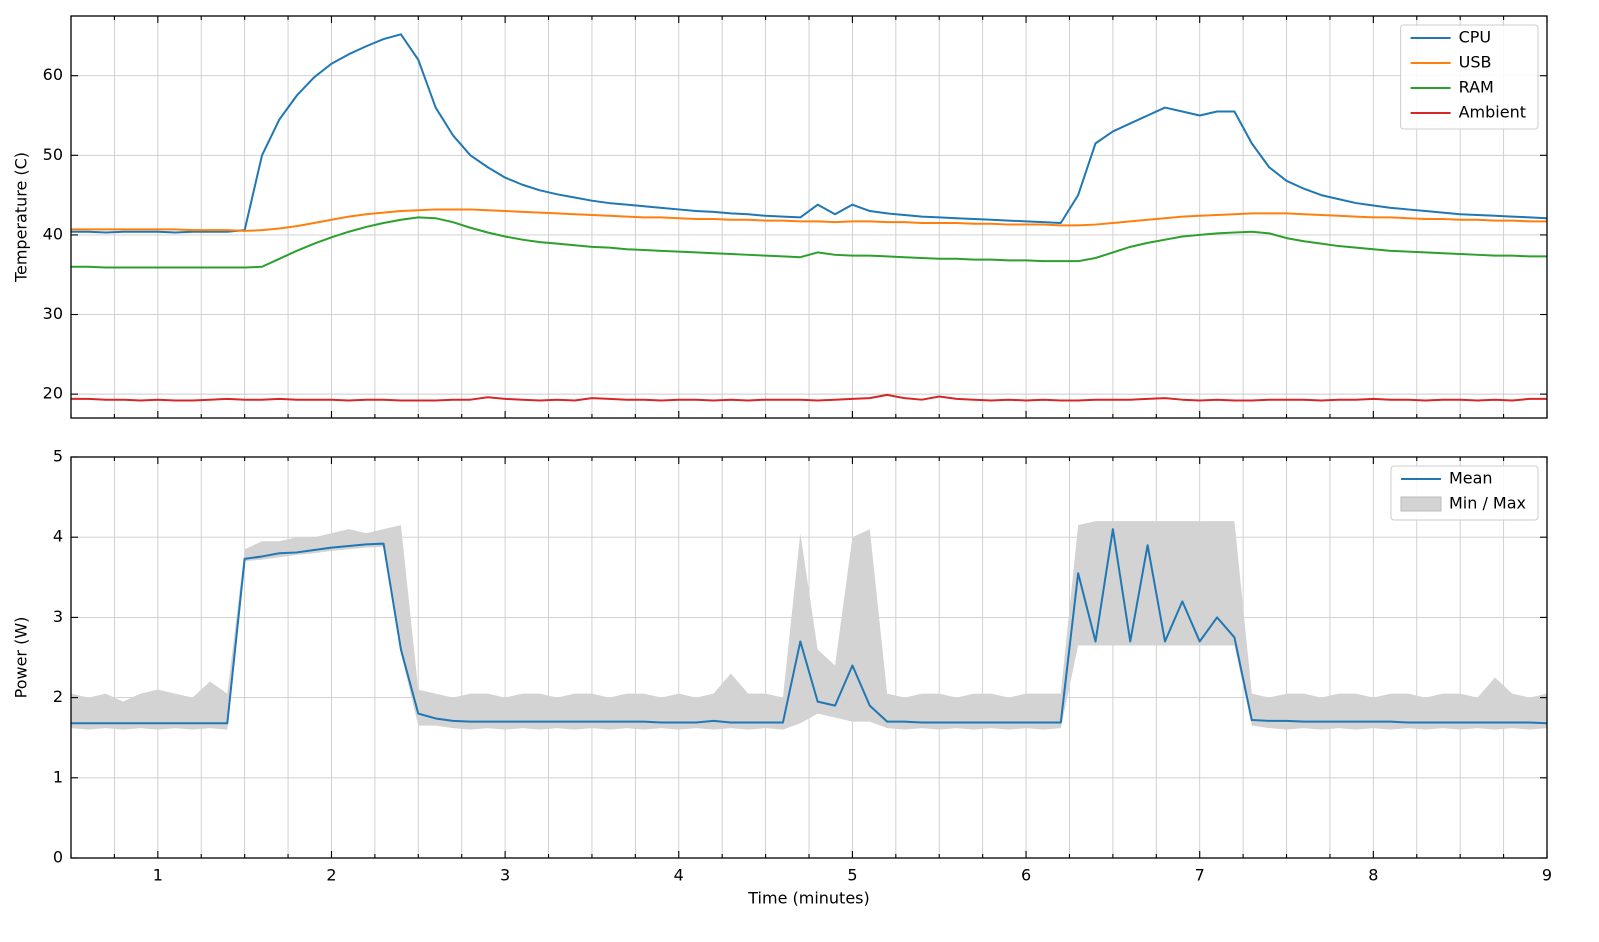  I want to click on y-axis-label: Power (W), so click(21, 658).